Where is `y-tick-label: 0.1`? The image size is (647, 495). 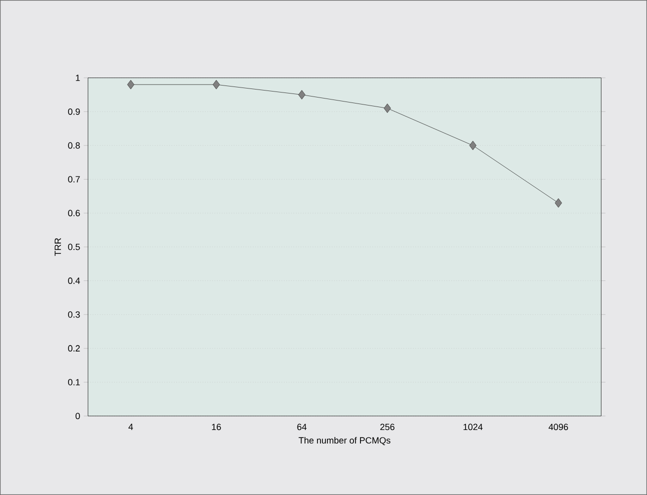
y-tick-label: 0.1 is located at coordinates (74, 382).